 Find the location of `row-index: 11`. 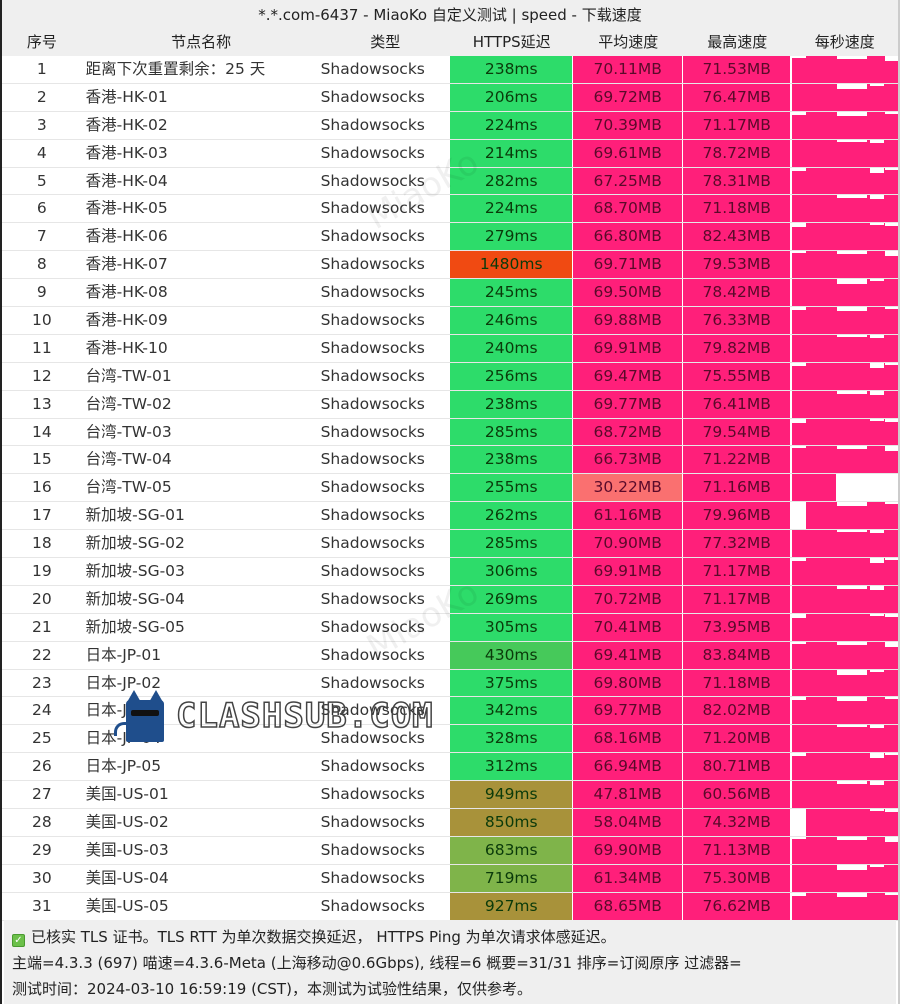

row-index: 11 is located at coordinates (41, 347).